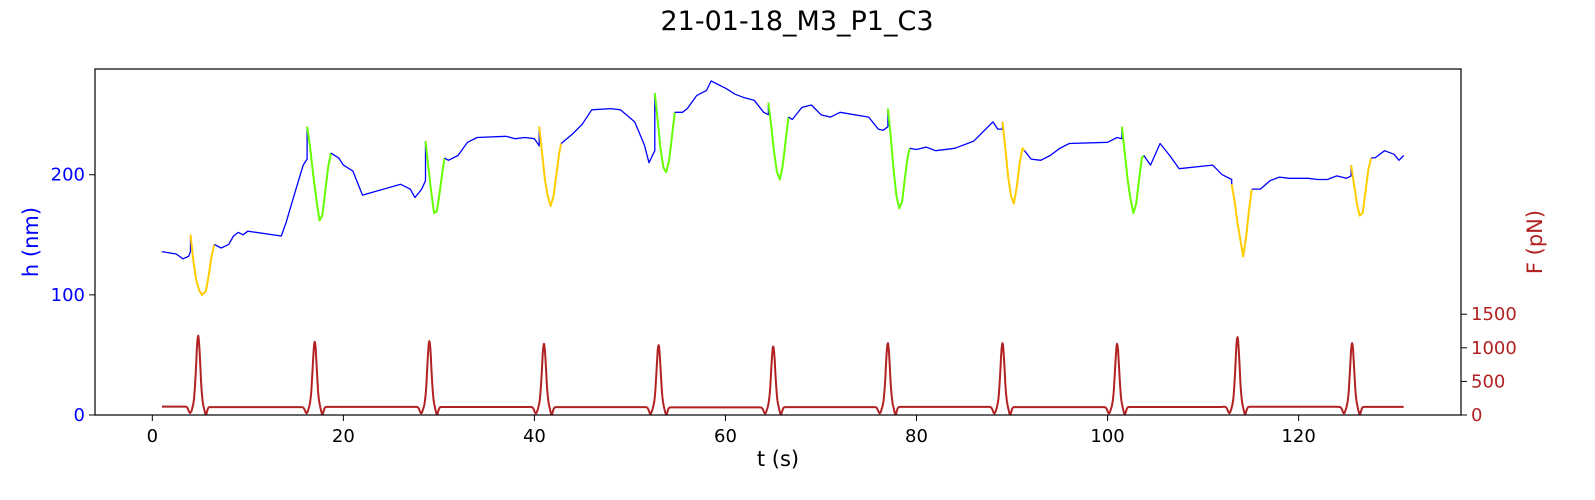 The height and width of the screenshot is (500, 1595). I want to click on x-tick-label-3: 60, so click(725, 436).